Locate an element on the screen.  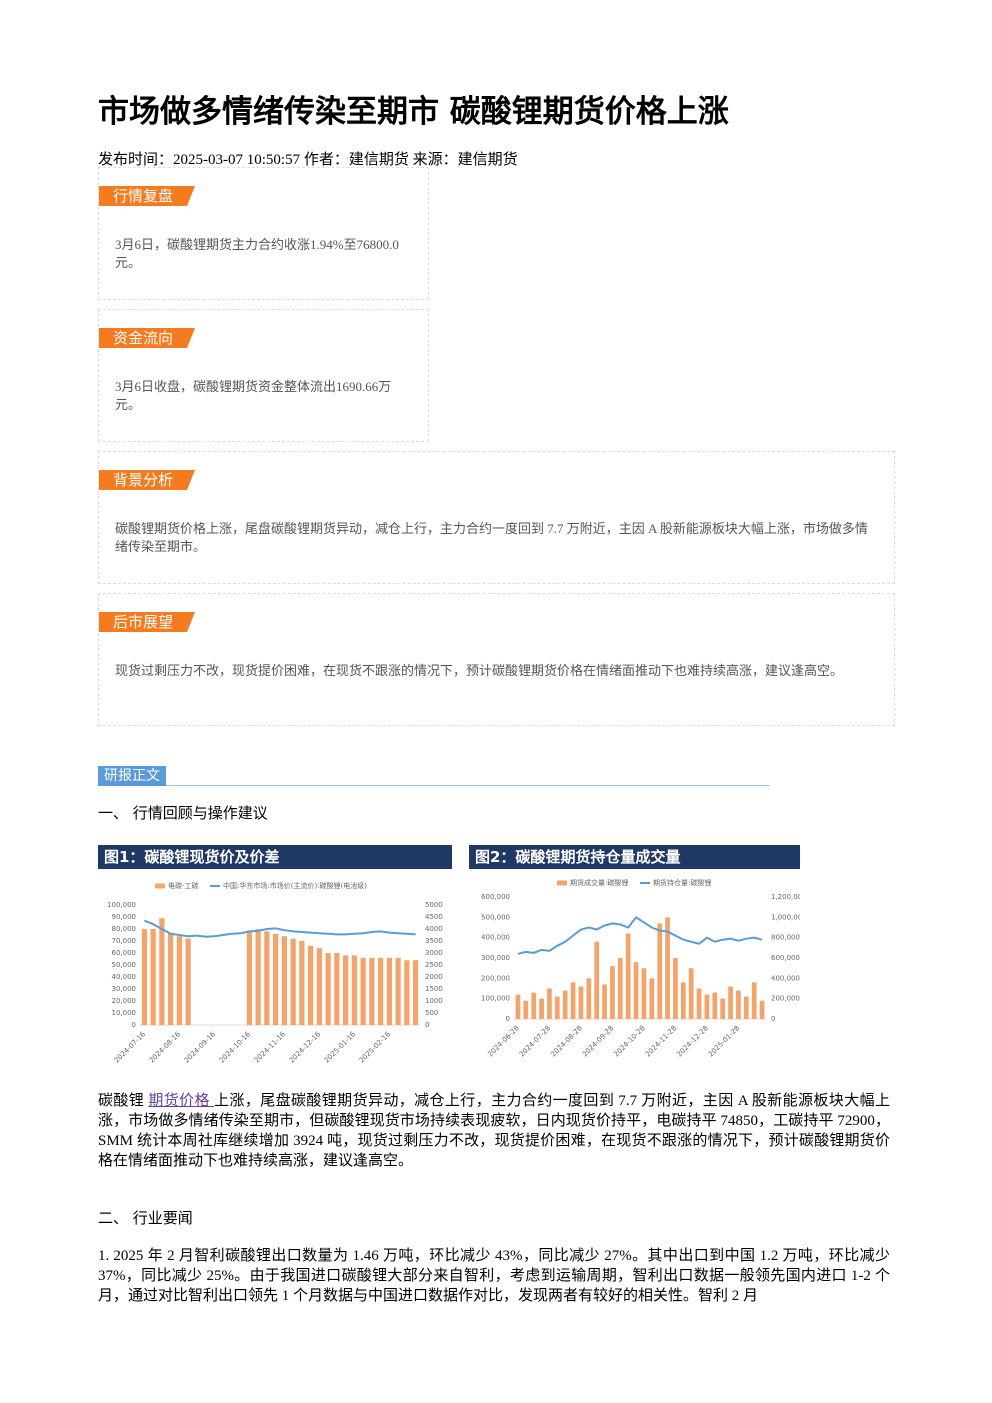
section-rule is located at coordinates (434, 785).